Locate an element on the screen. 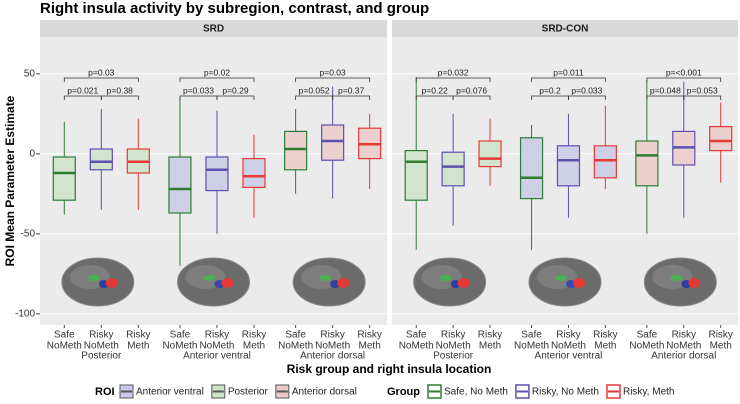  legend-label: Safe, No Meth is located at coordinates (476, 392).